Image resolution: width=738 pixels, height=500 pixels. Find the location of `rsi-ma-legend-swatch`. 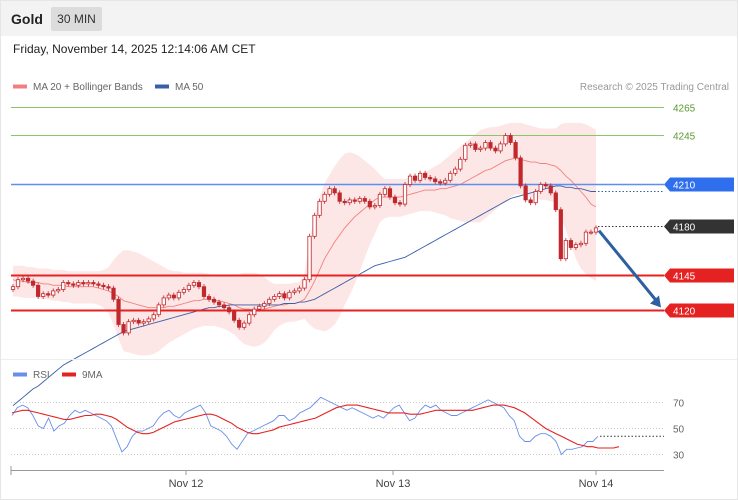

rsi-ma-legend-swatch is located at coordinates (69, 374).